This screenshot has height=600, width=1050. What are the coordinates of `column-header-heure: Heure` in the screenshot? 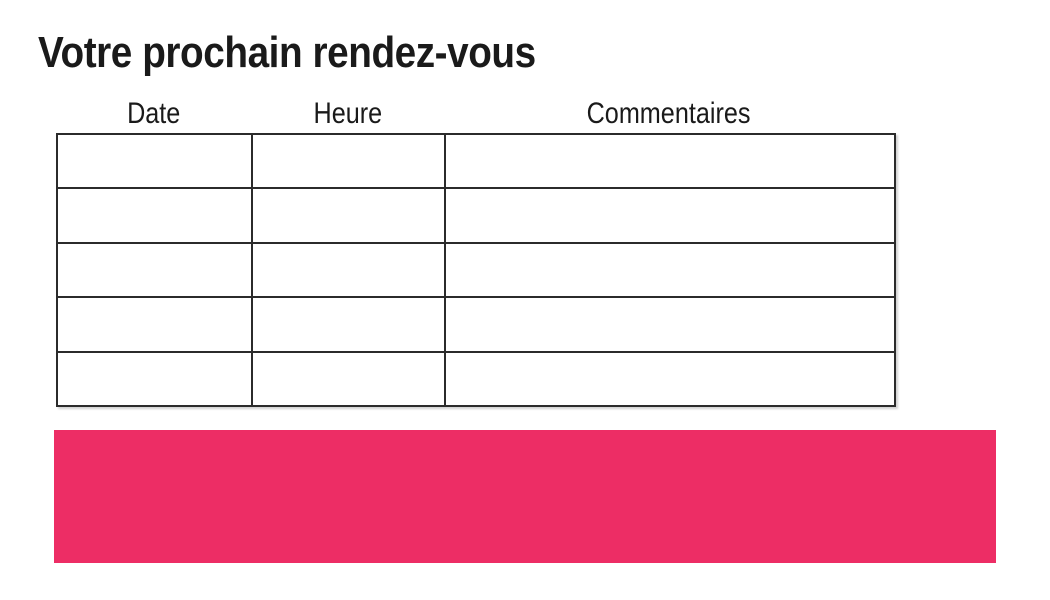 It's located at (347, 113).